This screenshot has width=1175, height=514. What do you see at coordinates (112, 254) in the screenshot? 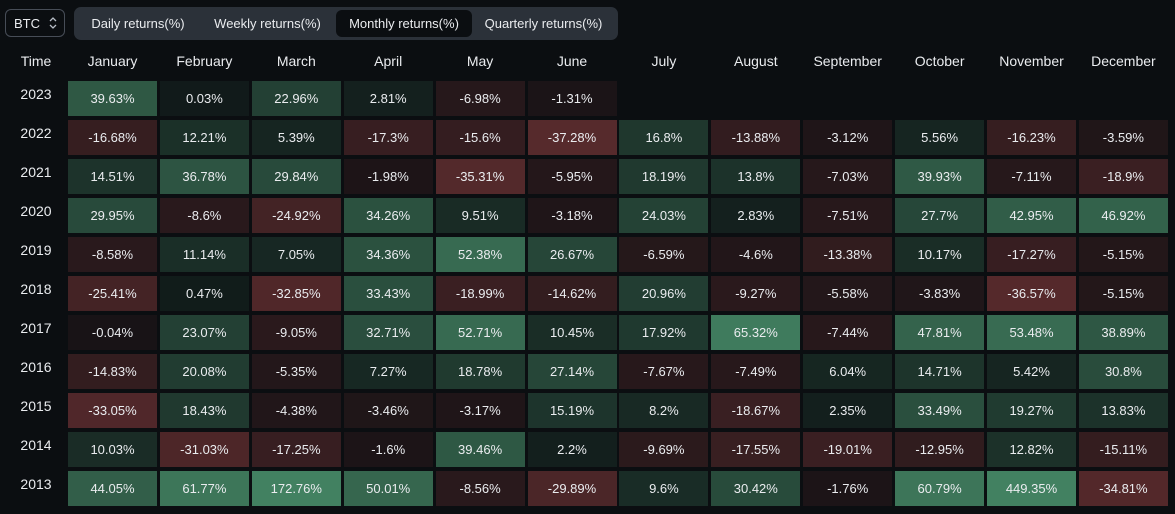
I see `return-cell: -8.58%` at bounding box center [112, 254].